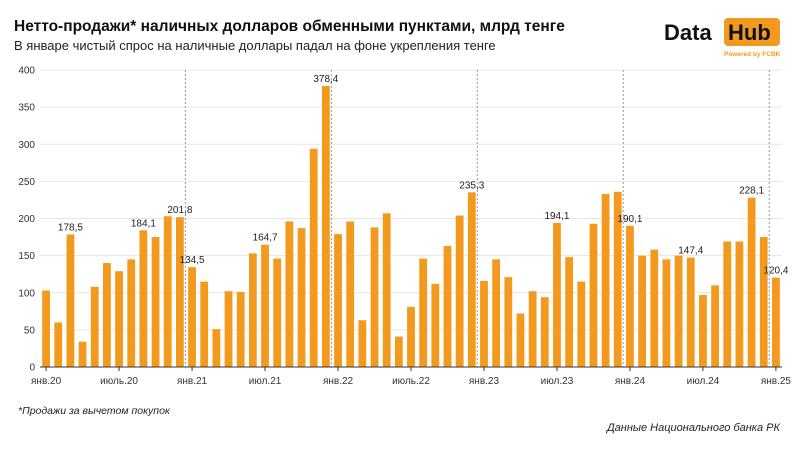 The height and width of the screenshot is (450, 800). What do you see at coordinates (143, 223) in the screenshot?
I see `data-label: 184,1` at bounding box center [143, 223].